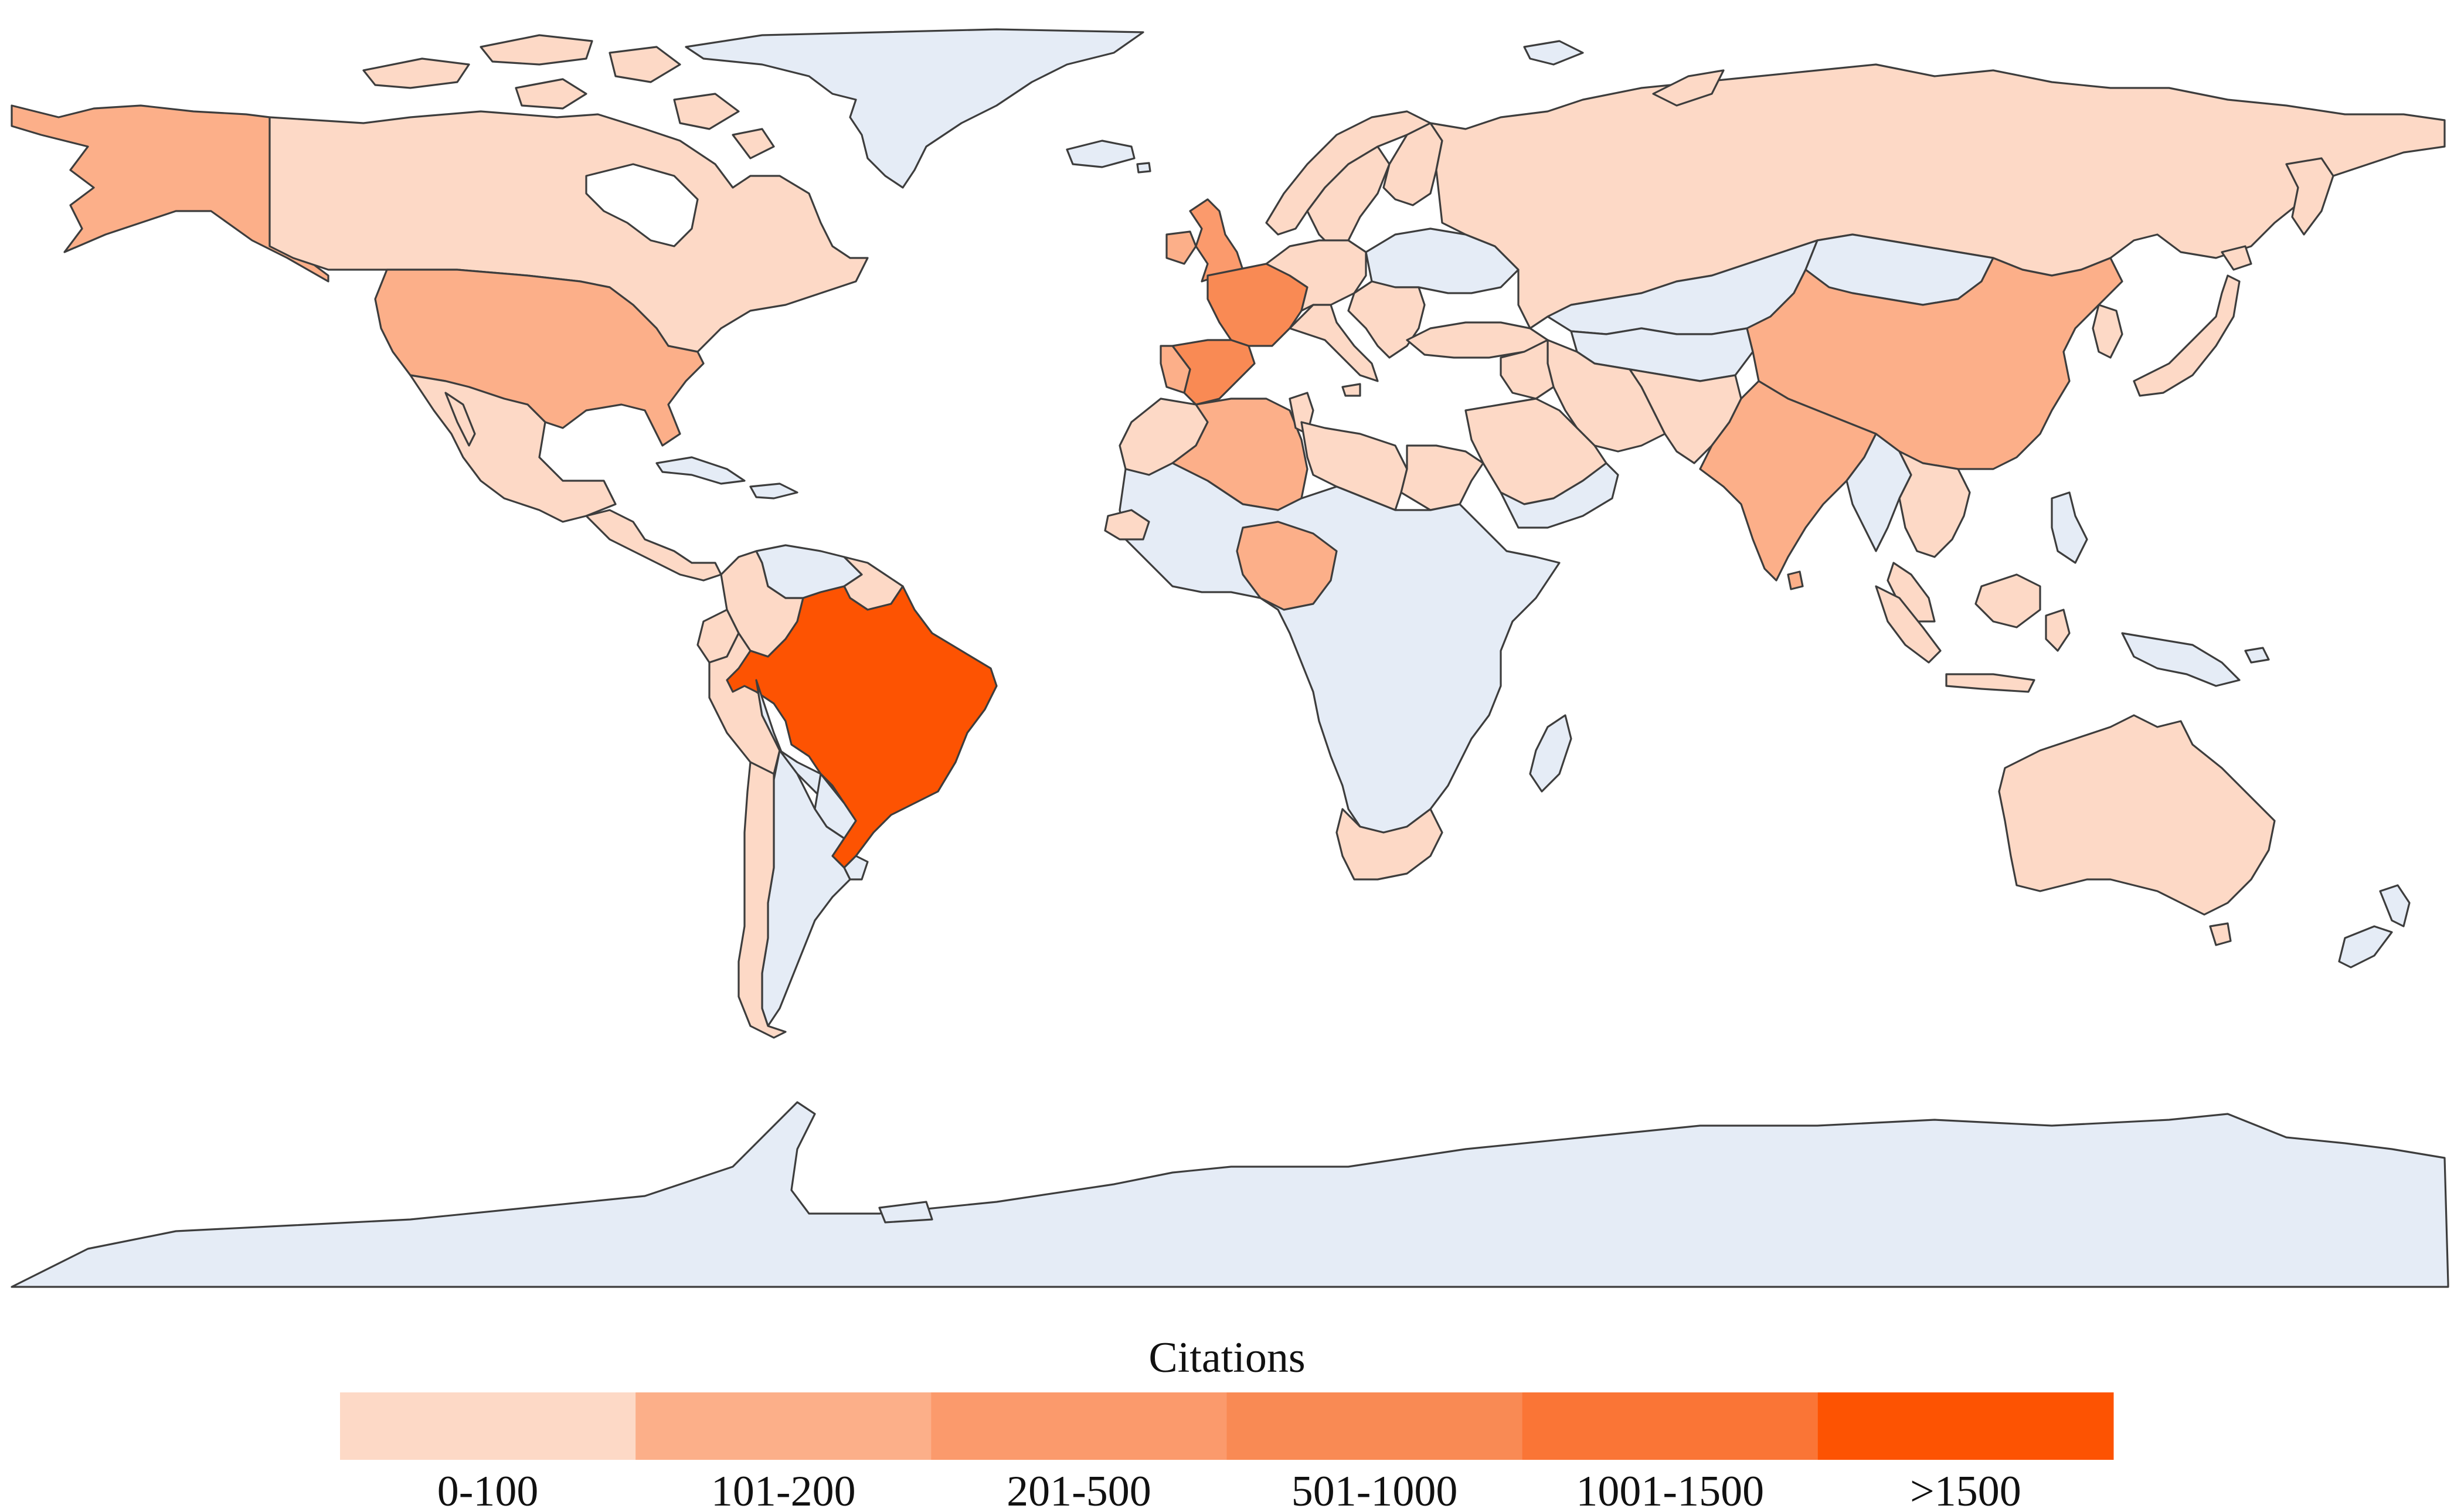  Describe the element at coordinates (1374, 1489) in the screenshot. I see `legend-label: 501-1000` at that location.